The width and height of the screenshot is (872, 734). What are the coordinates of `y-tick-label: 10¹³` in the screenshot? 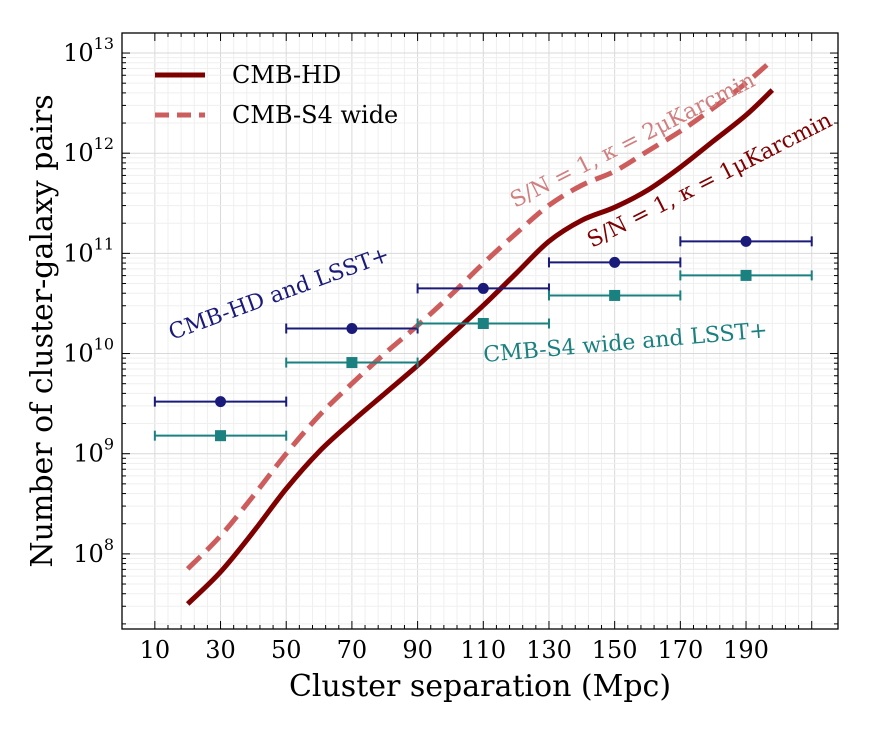 It's located at (88, 50).